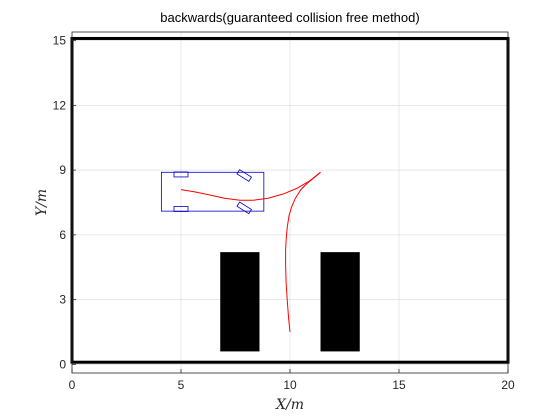  Describe the element at coordinates (62, 170) in the screenshot. I see `y-tick-label-3: 9` at that location.